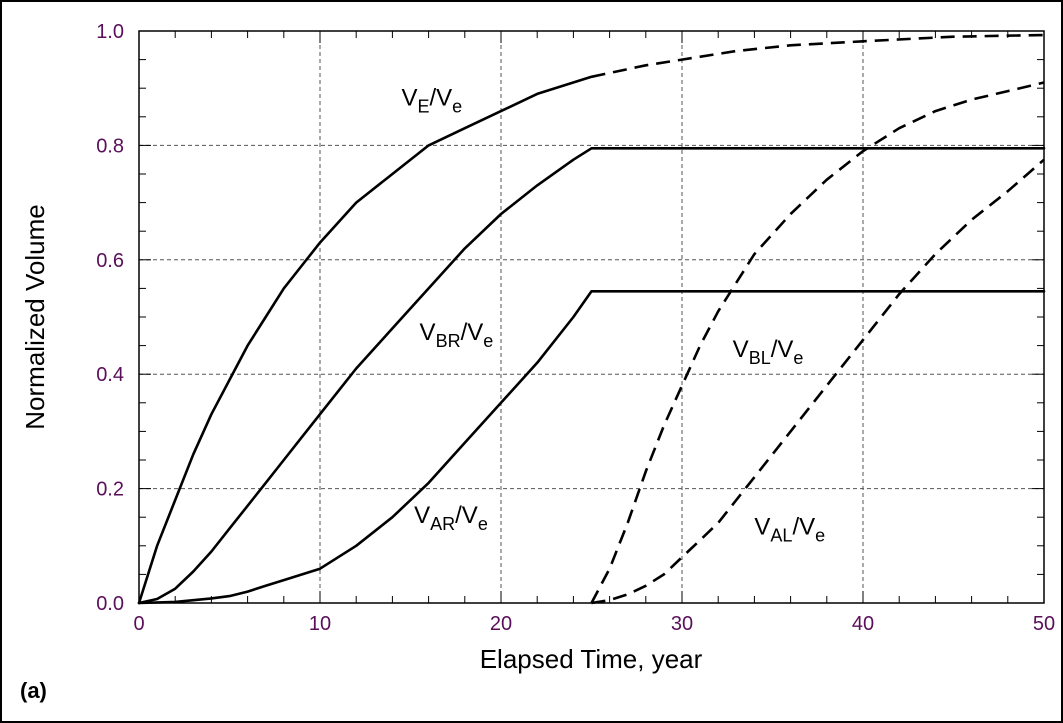  I want to click on x-tick-label: 50, so click(1044, 624).